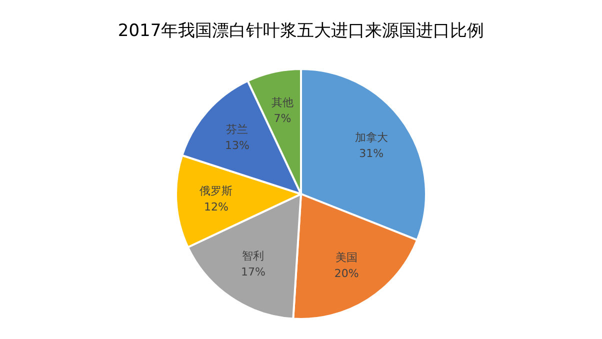 The height and width of the screenshot is (339, 602). I want to click on slice-label: 加拿大, so click(371, 137).